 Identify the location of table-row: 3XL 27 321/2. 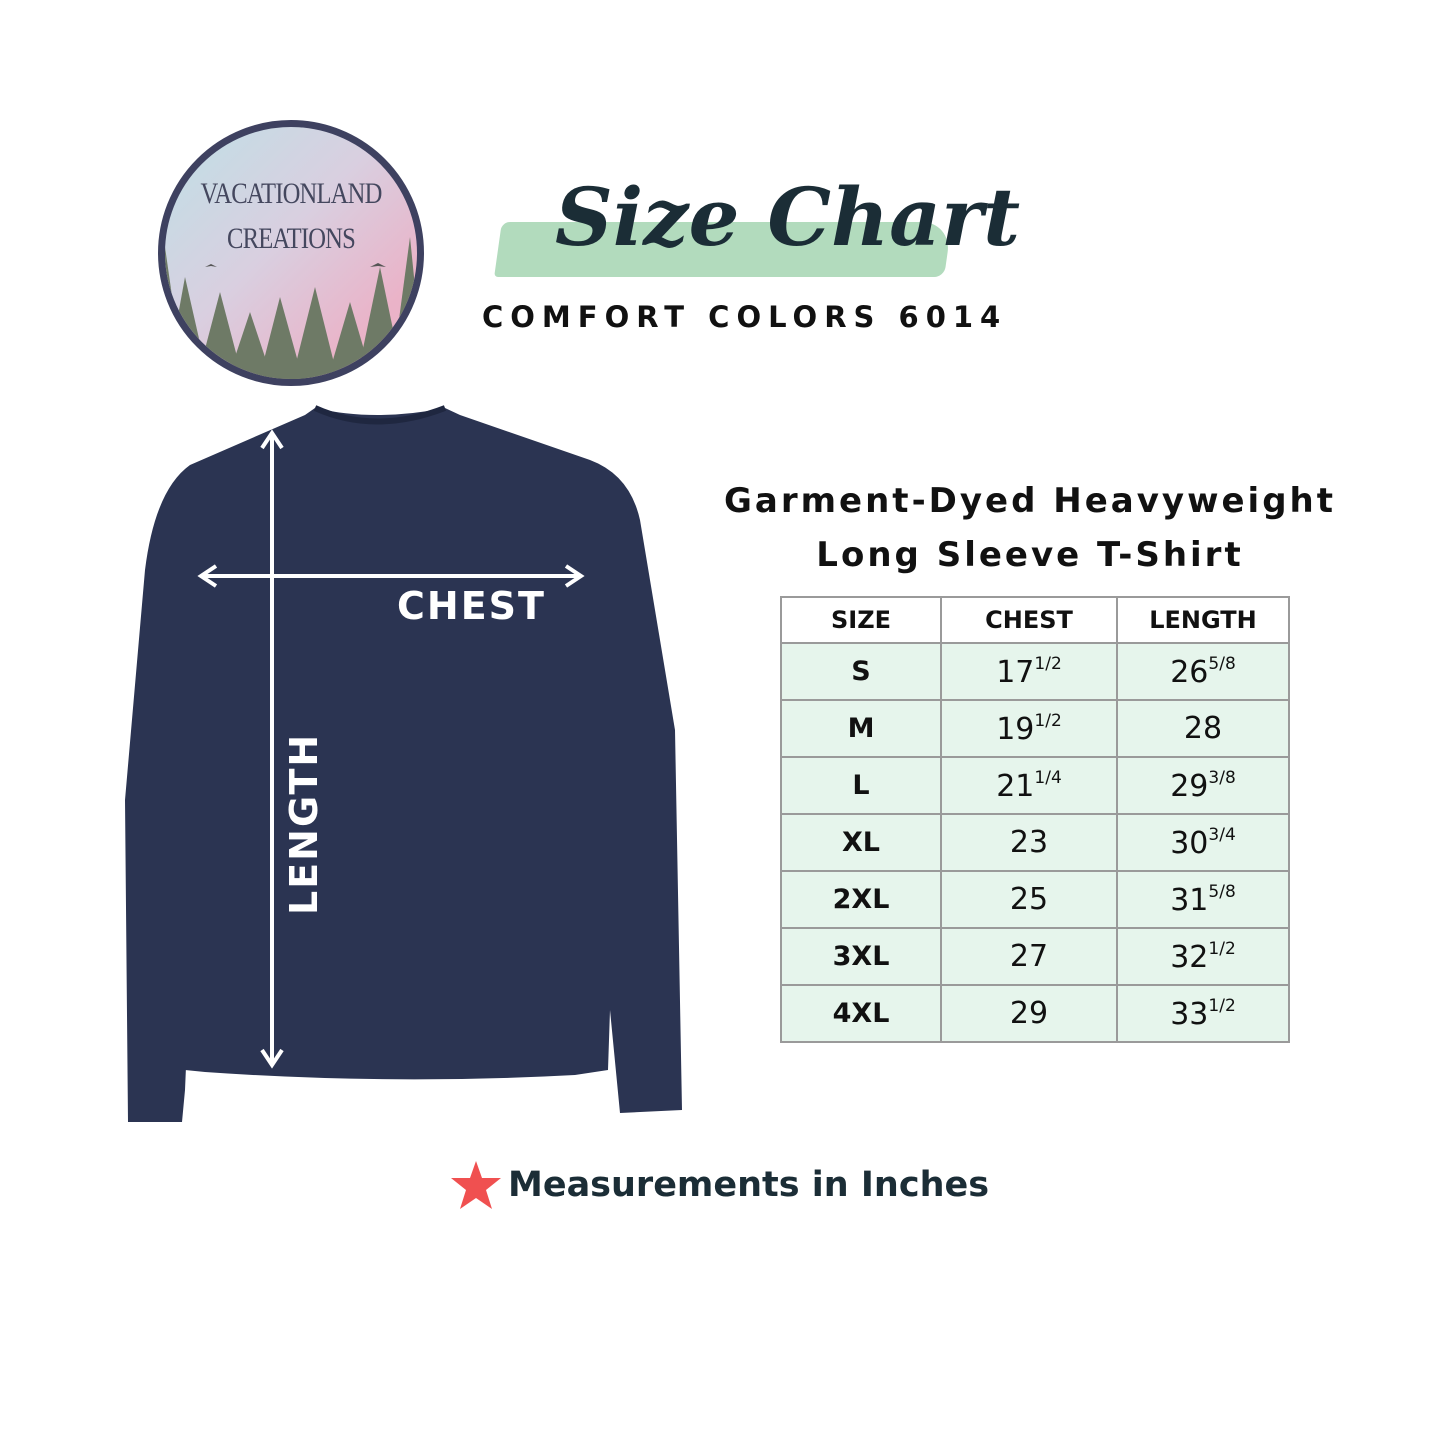
(1035, 956).